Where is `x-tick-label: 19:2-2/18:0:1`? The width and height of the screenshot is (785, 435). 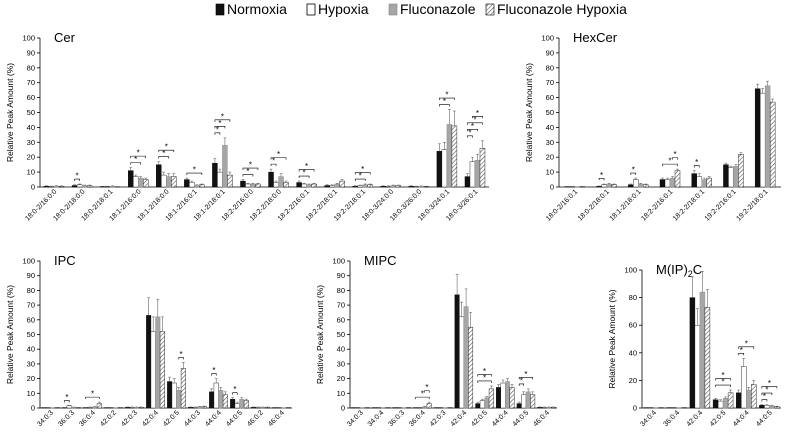 x-tick-label: 19:2-2/18:0:1 is located at coordinates (752, 205).